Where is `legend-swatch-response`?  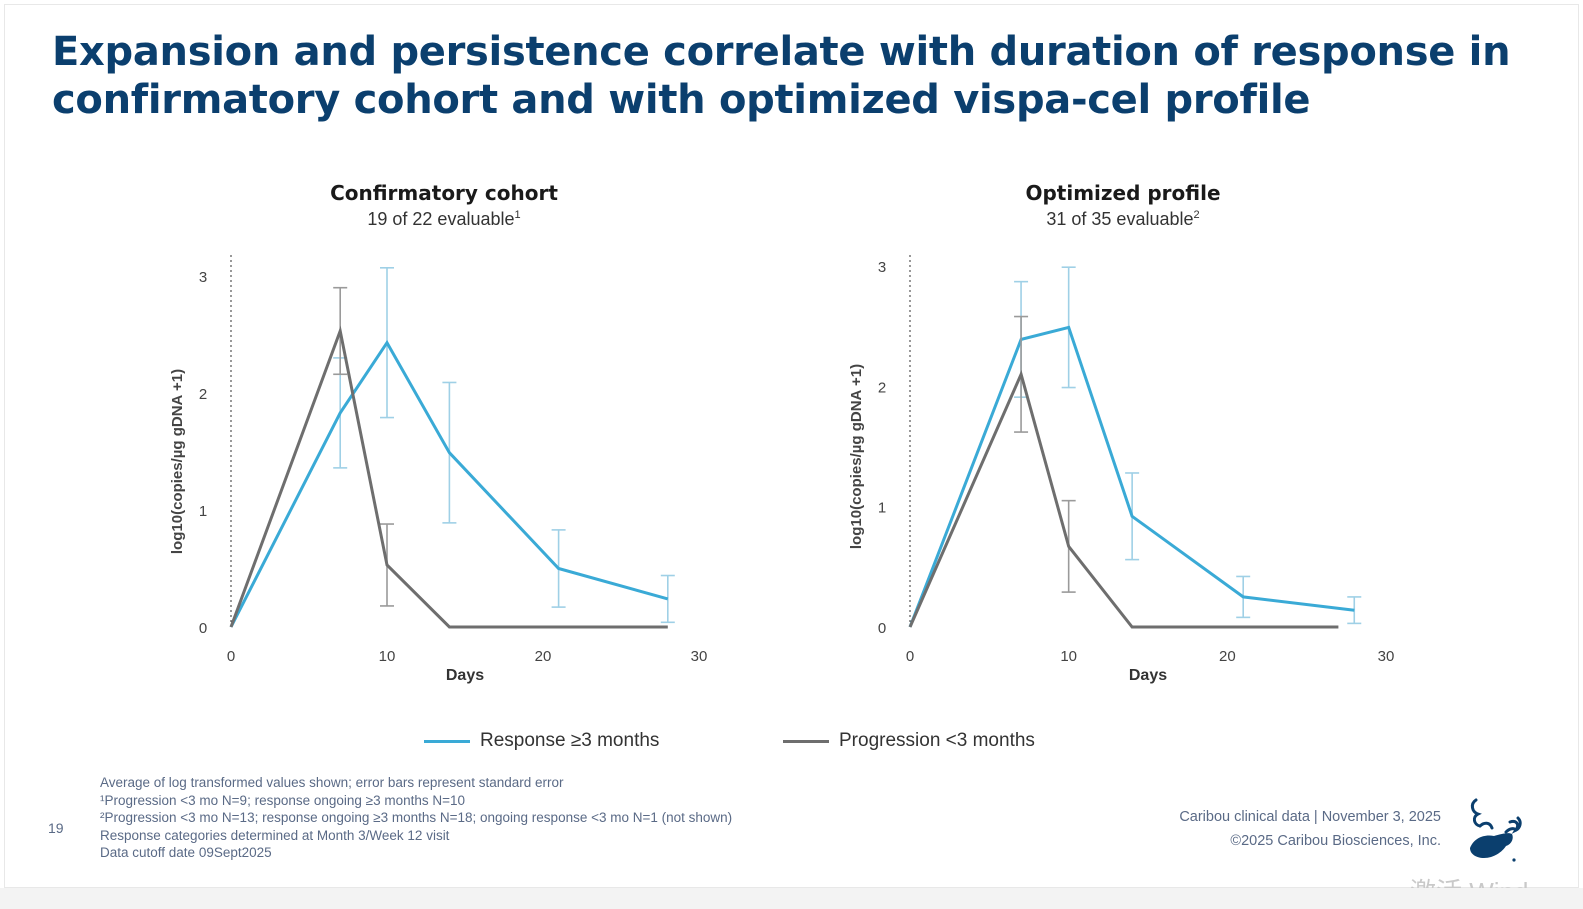
legend-swatch-response is located at coordinates (447, 741).